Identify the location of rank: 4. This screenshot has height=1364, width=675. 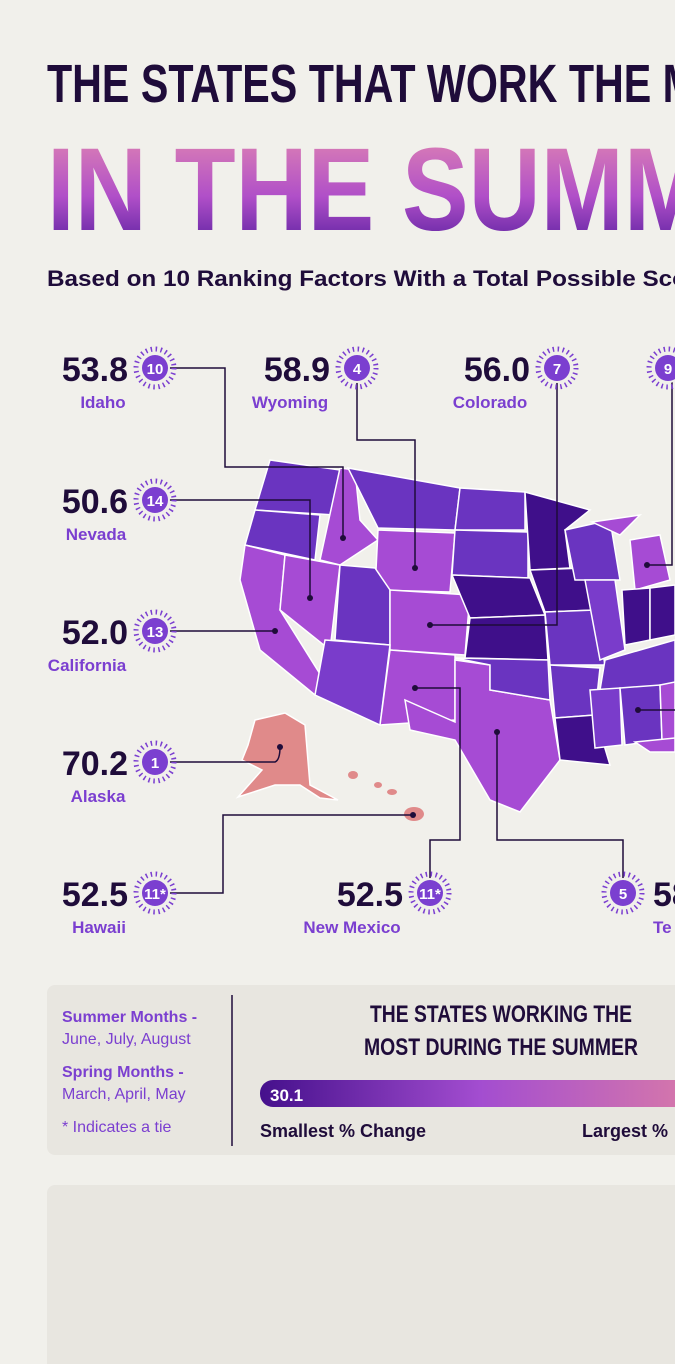
(357, 369).